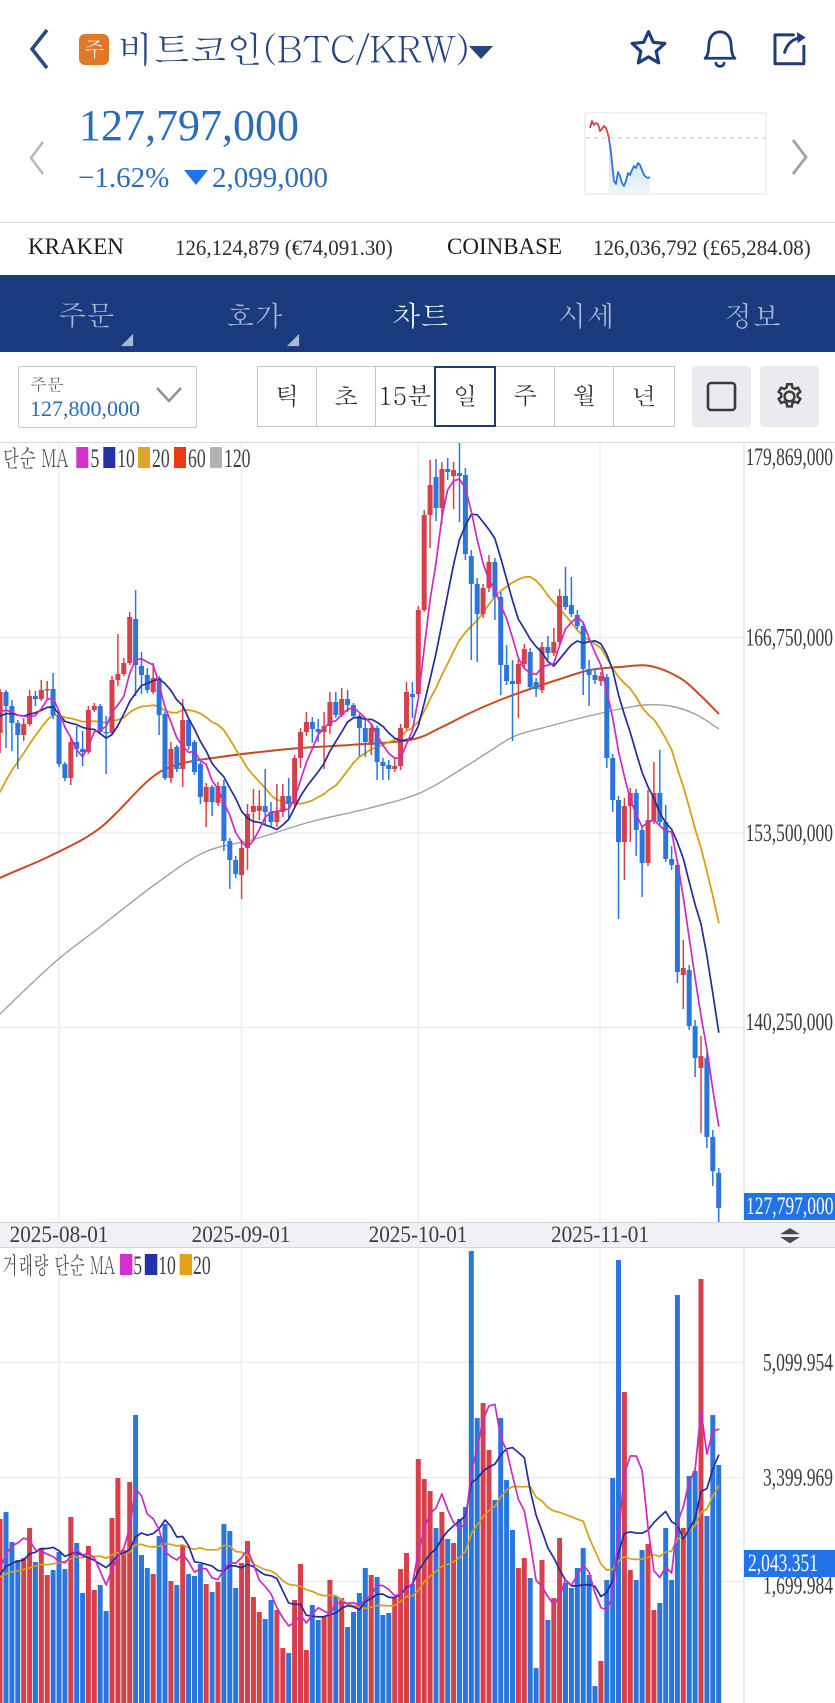 The height and width of the screenshot is (1703, 835). Describe the element at coordinates (237, 458) in the screenshot. I see `svg-text: 120` at that location.